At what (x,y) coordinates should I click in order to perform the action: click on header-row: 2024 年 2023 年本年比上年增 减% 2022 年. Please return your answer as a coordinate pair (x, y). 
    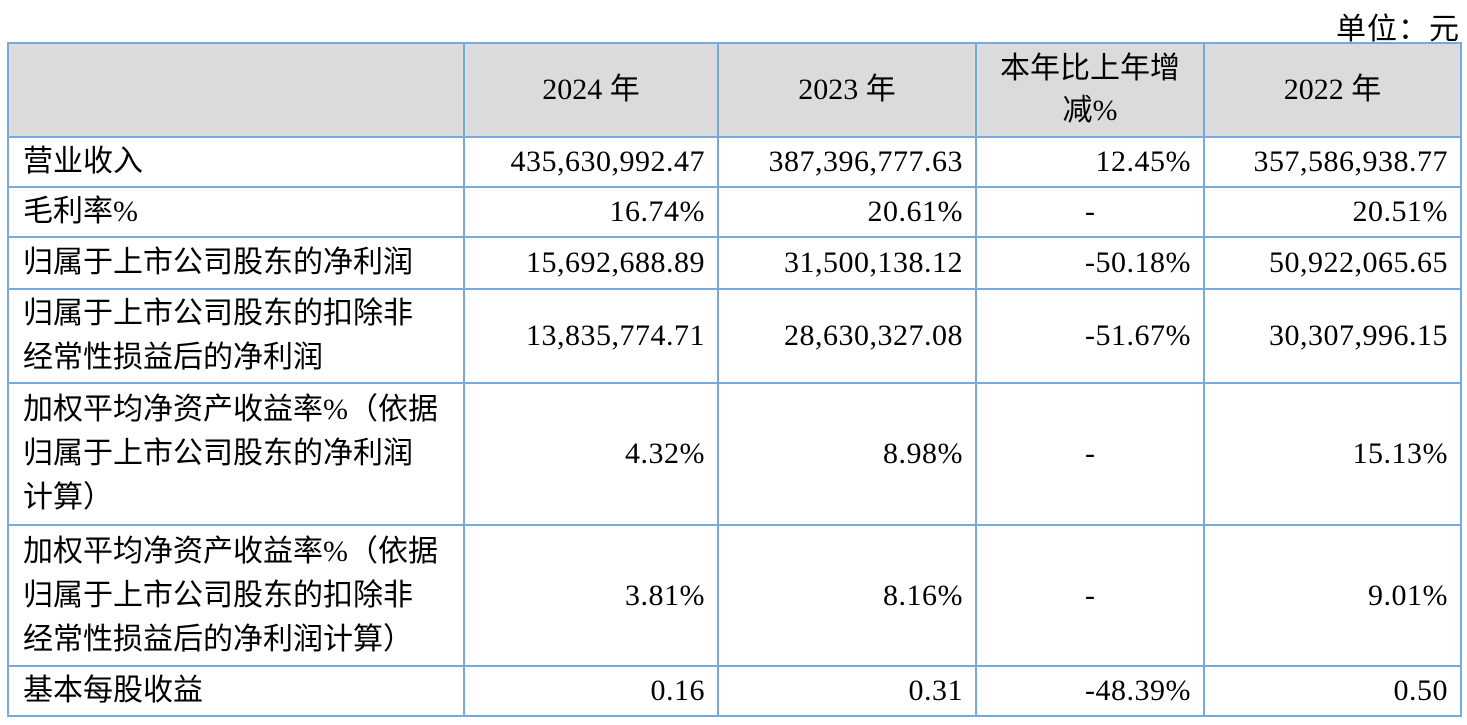
    Looking at the image, I should click on (734, 90).